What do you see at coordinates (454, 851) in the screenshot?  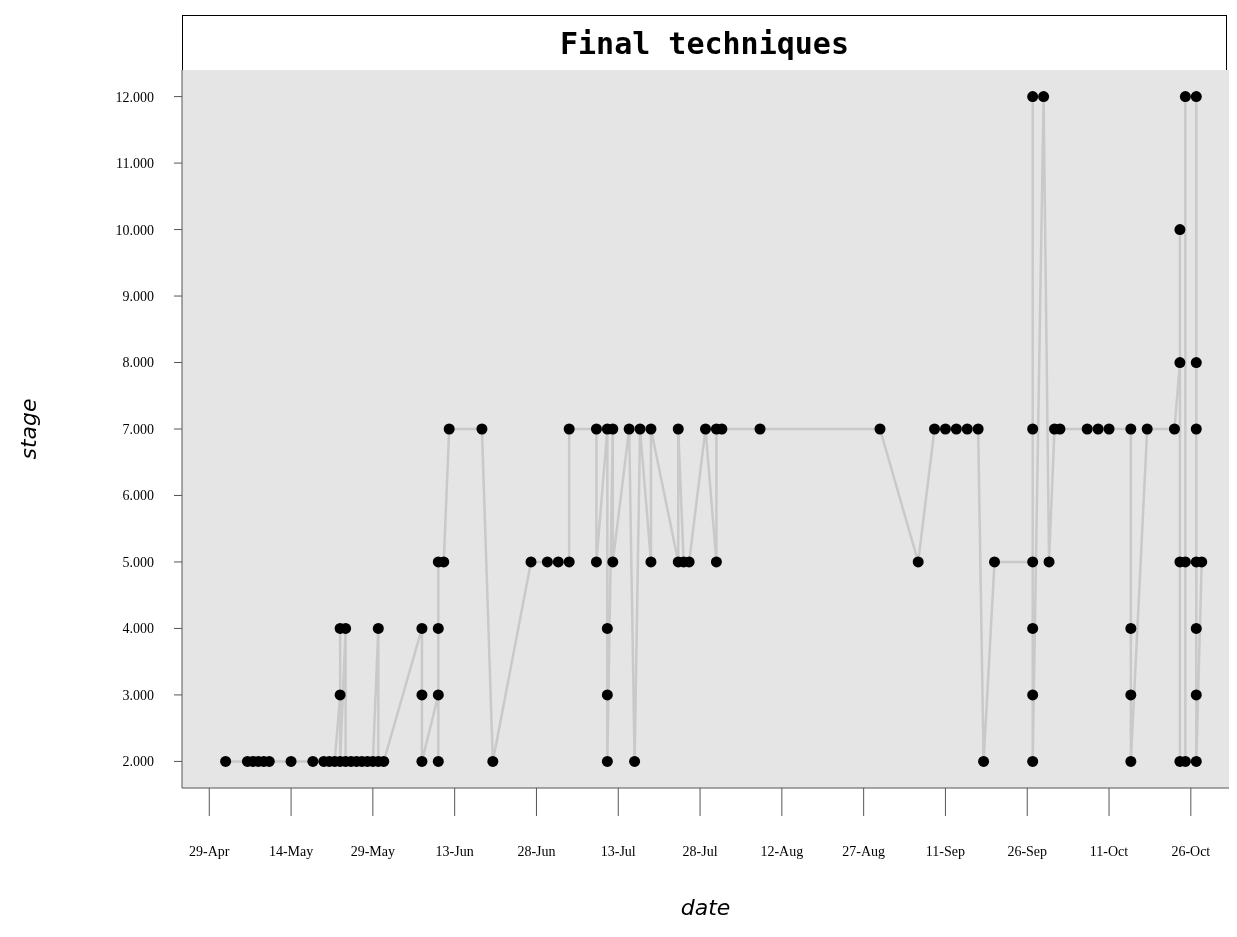 I see `x-tick-label: 13-Jun` at bounding box center [454, 851].